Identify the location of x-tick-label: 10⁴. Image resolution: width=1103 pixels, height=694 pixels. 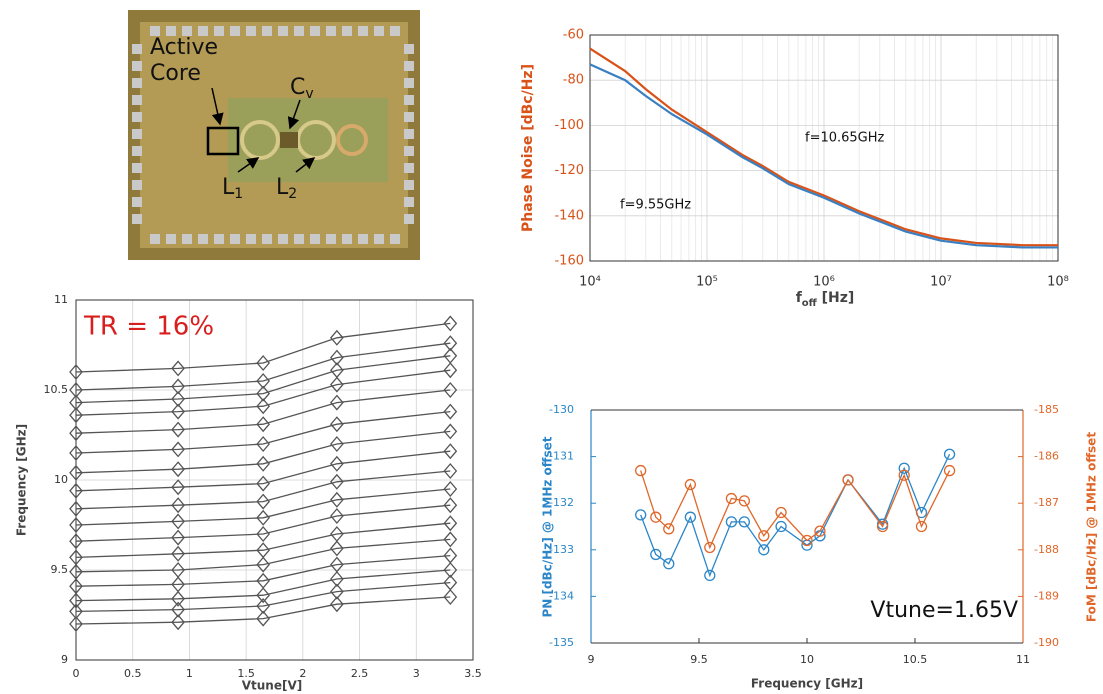
(590, 282).